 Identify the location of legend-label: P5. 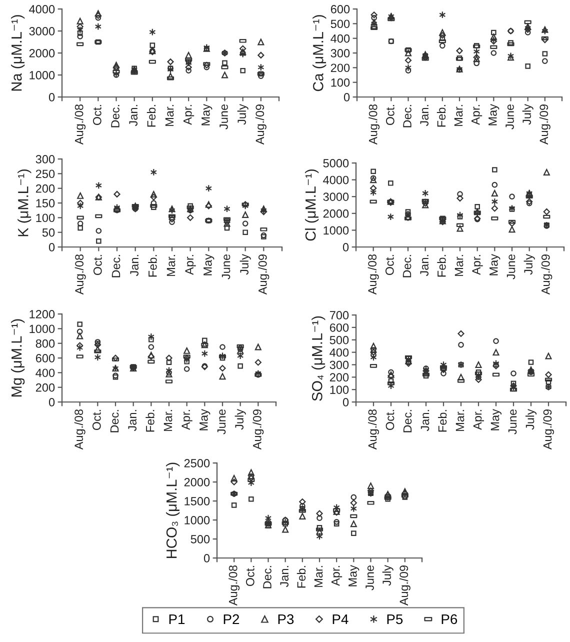
(395, 619).